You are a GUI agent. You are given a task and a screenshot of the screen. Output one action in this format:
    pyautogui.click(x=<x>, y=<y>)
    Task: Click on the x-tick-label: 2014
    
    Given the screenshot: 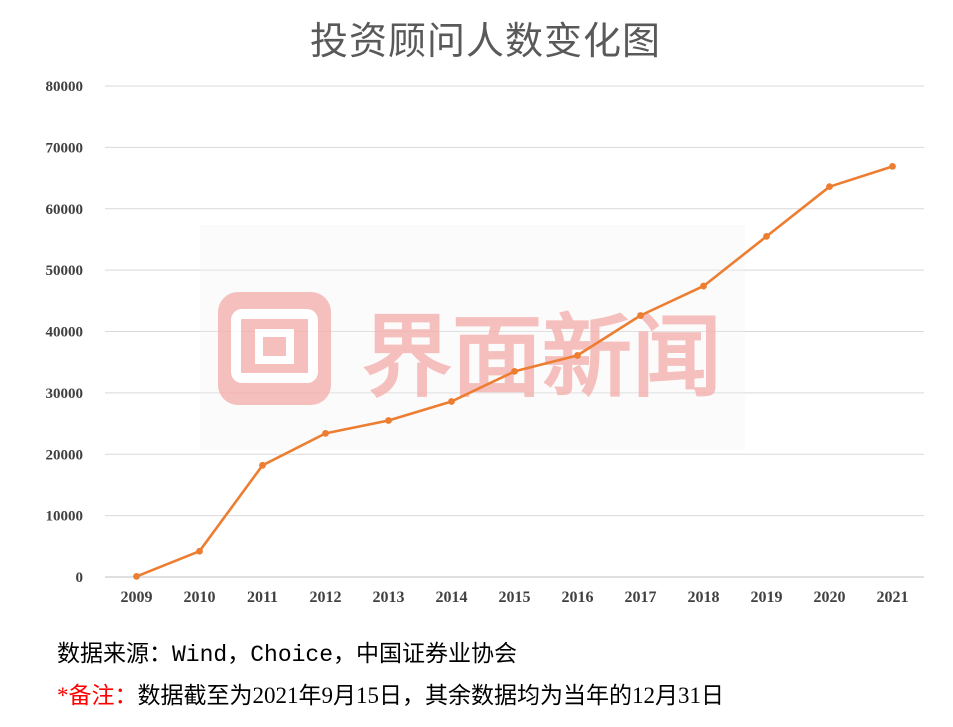 What is the action you would take?
    pyautogui.click(x=452, y=597)
    